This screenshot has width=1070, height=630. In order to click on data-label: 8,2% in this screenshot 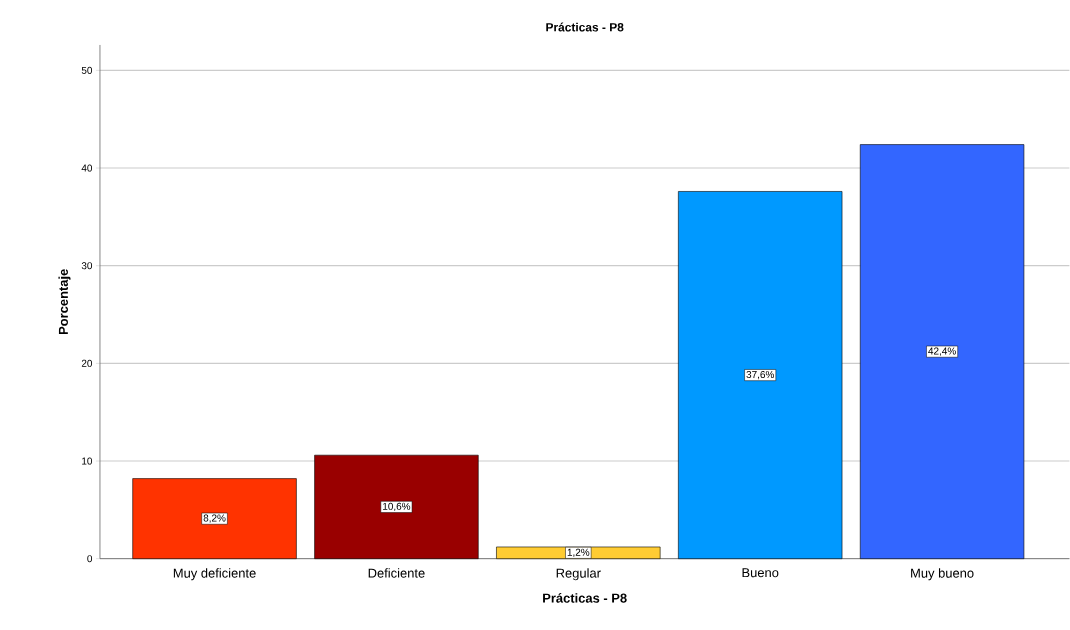, I will do `click(214, 518)`.